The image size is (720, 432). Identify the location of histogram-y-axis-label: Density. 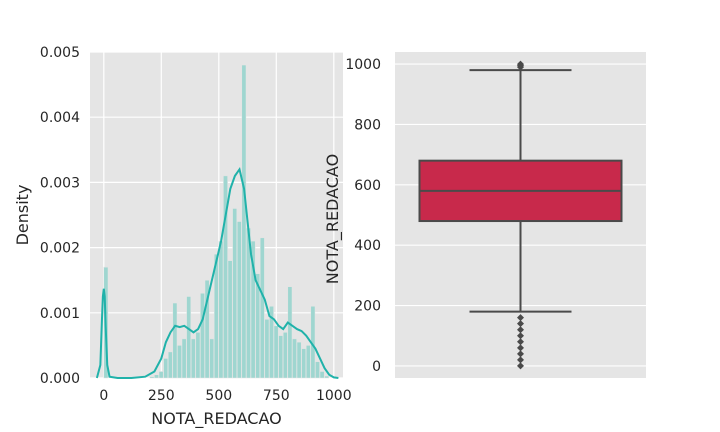
(22, 215).